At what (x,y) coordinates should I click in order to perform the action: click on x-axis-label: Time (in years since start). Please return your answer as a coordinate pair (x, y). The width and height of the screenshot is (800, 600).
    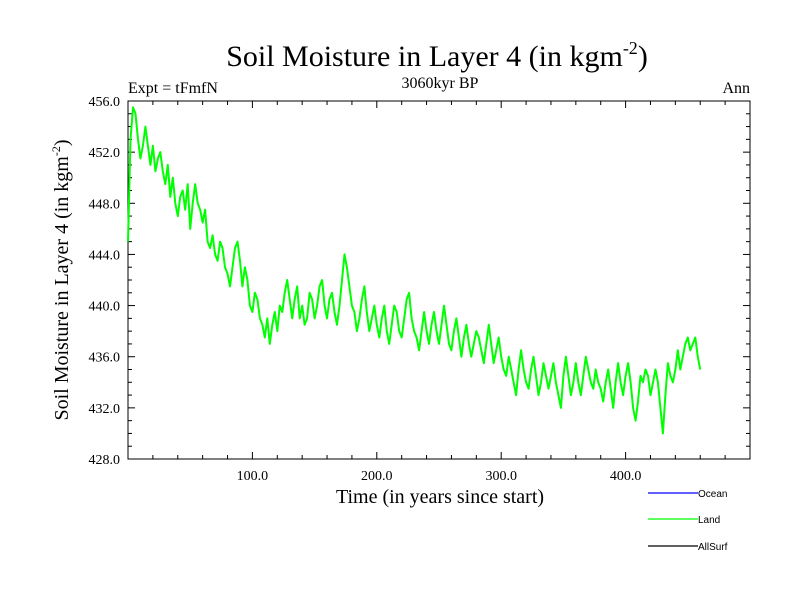
    Looking at the image, I should click on (440, 497).